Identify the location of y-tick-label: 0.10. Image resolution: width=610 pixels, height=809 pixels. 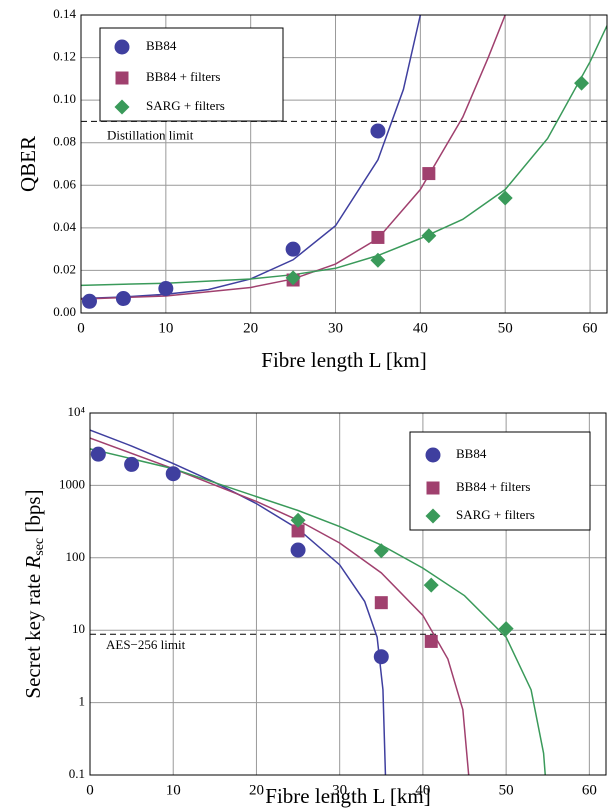
(64, 98).